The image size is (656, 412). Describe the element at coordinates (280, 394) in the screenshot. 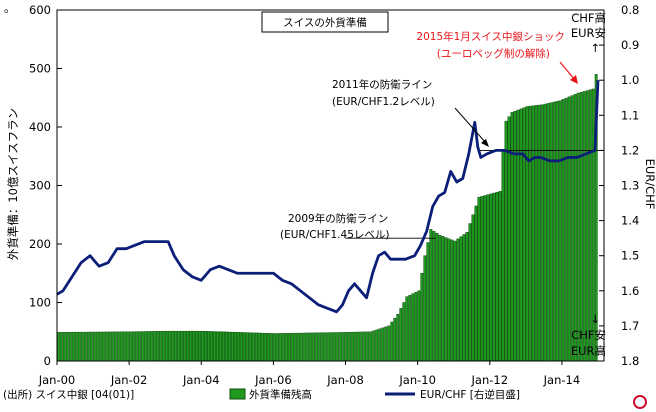

I see `legend-bar-label: 外貨準備残高` at that location.